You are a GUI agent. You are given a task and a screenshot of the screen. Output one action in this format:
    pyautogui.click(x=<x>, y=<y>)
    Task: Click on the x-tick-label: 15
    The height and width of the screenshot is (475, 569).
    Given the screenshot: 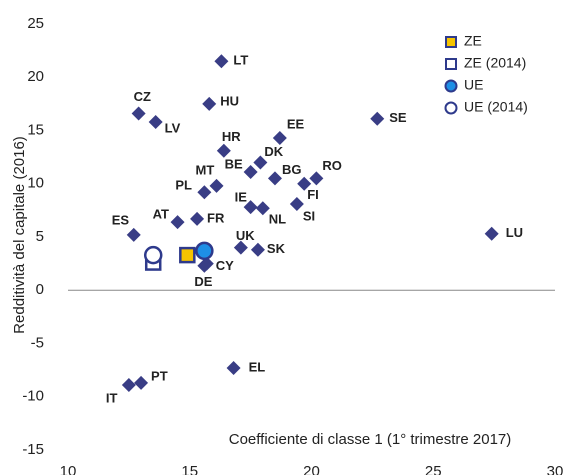 What is the action you would take?
    pyautogui.click(x=189, y=469)
    